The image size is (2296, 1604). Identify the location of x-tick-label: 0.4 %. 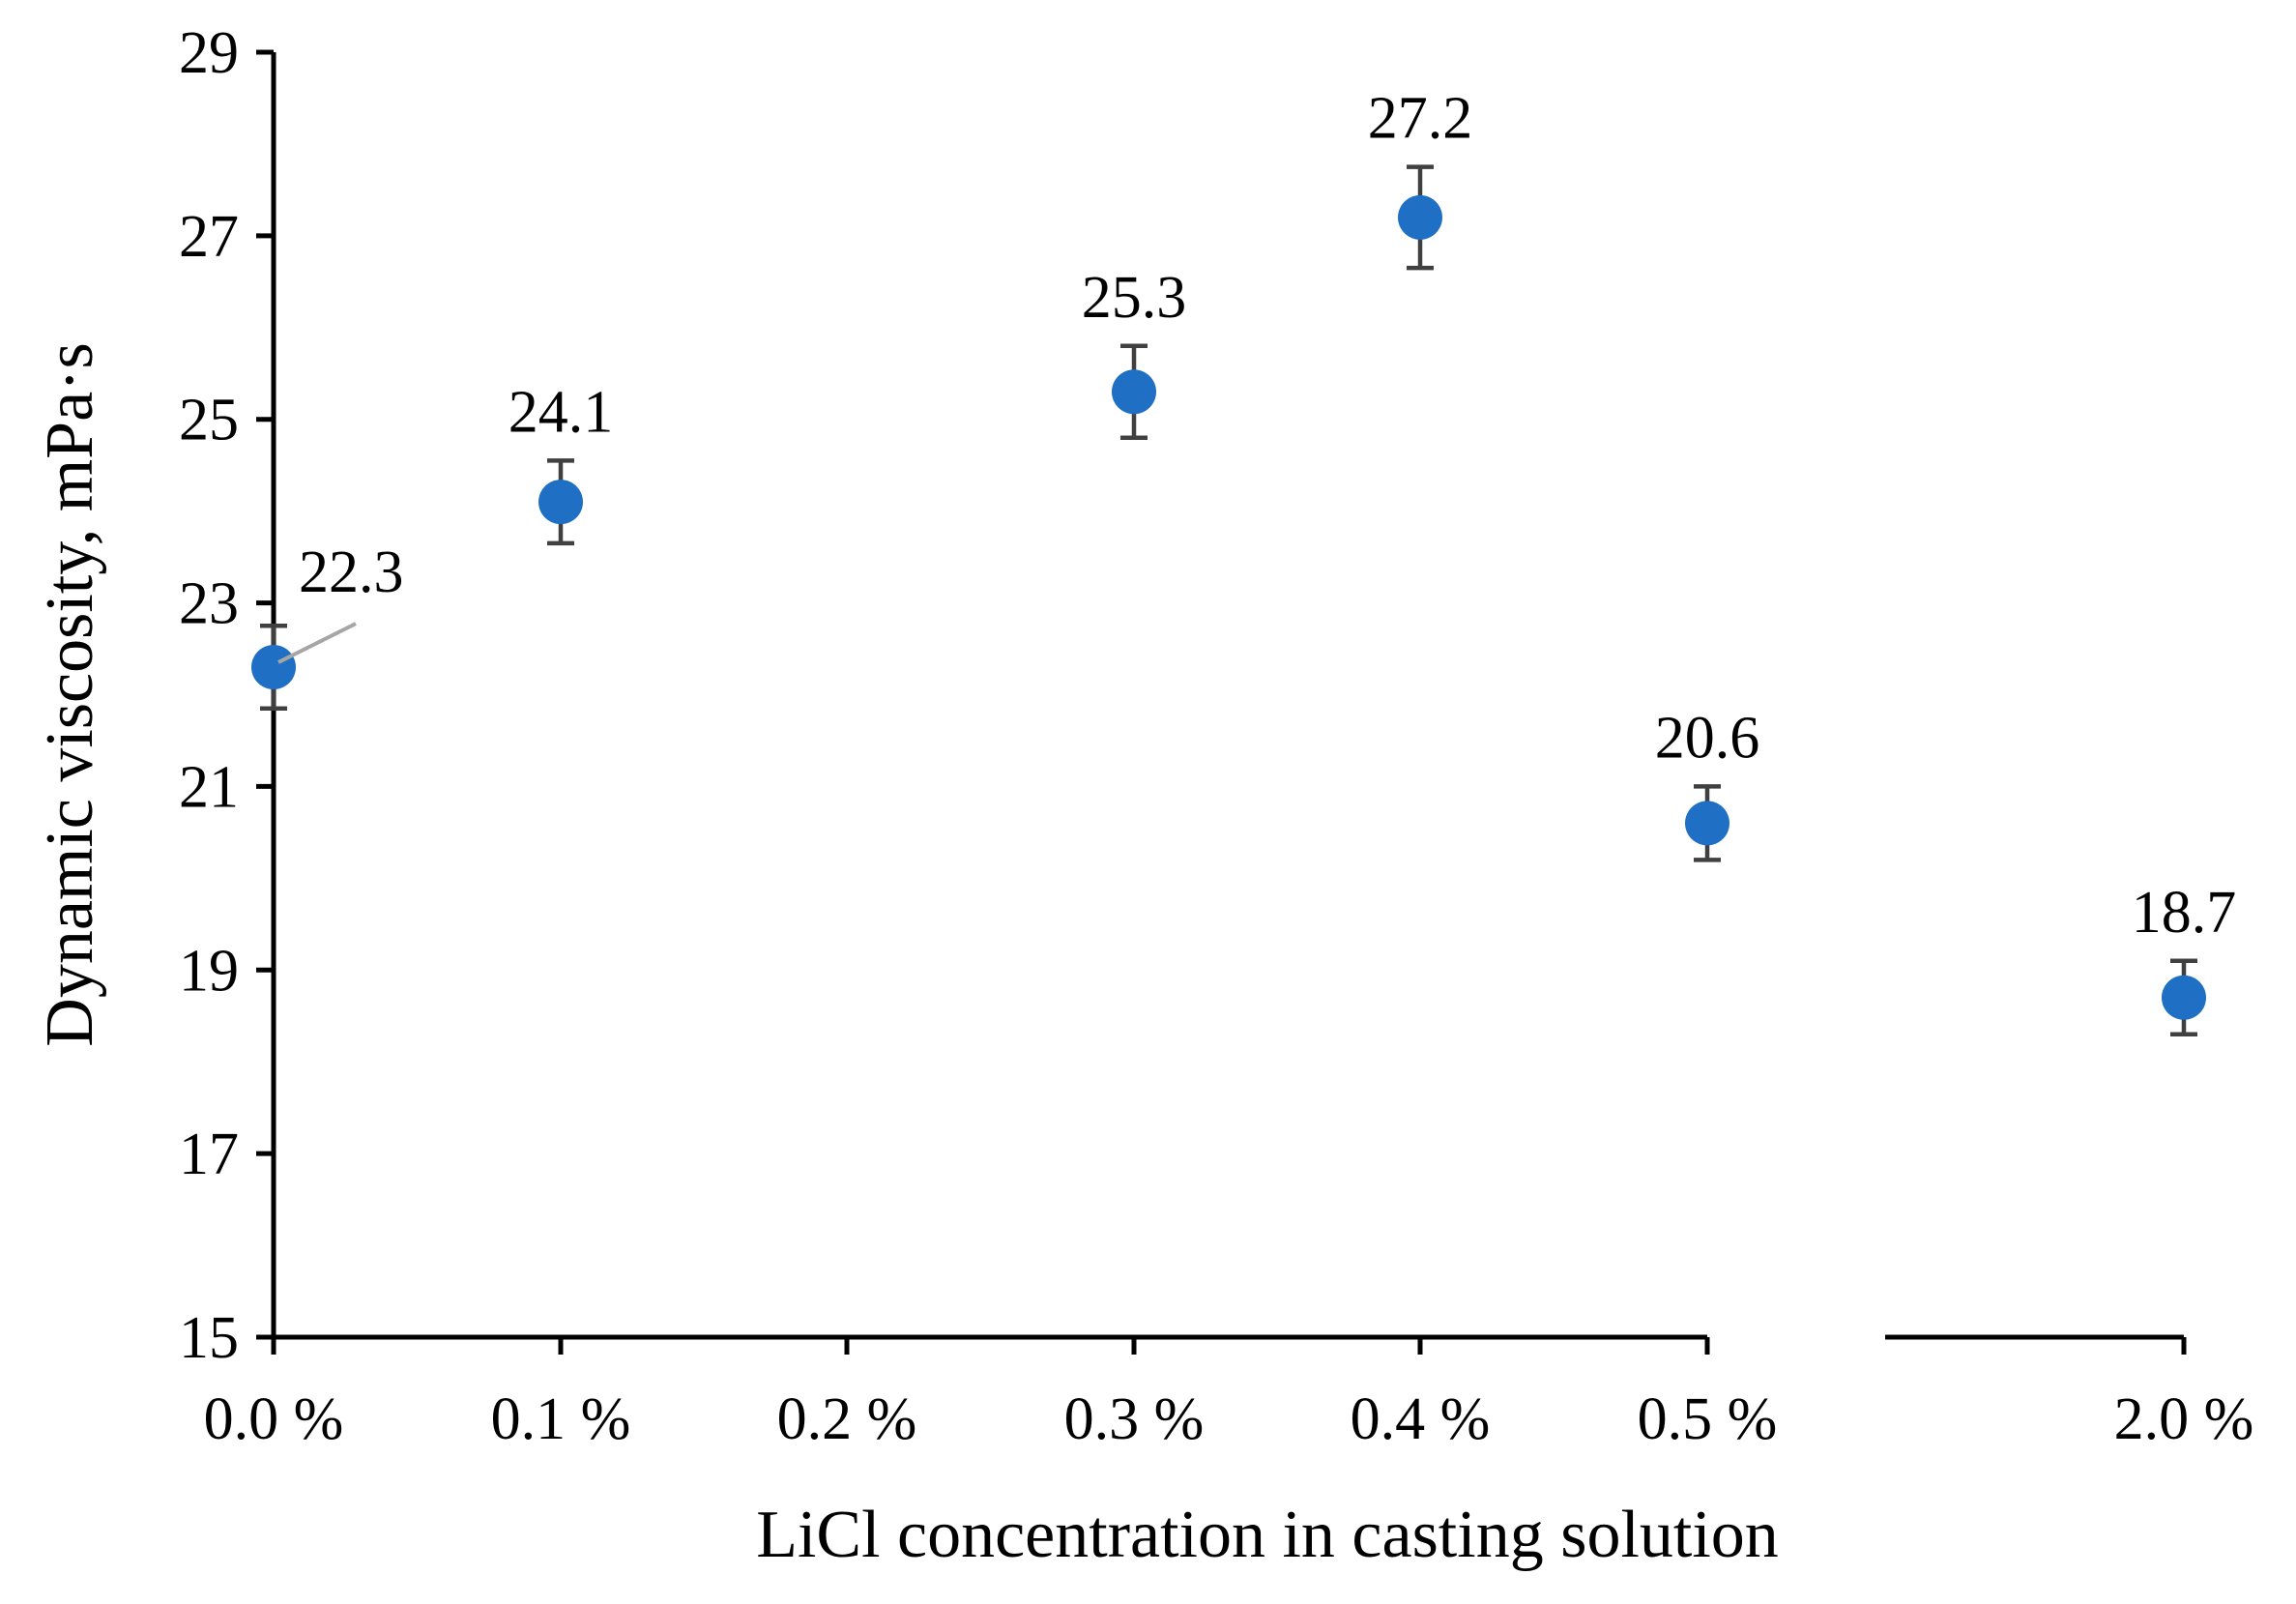
(1421, 1419).